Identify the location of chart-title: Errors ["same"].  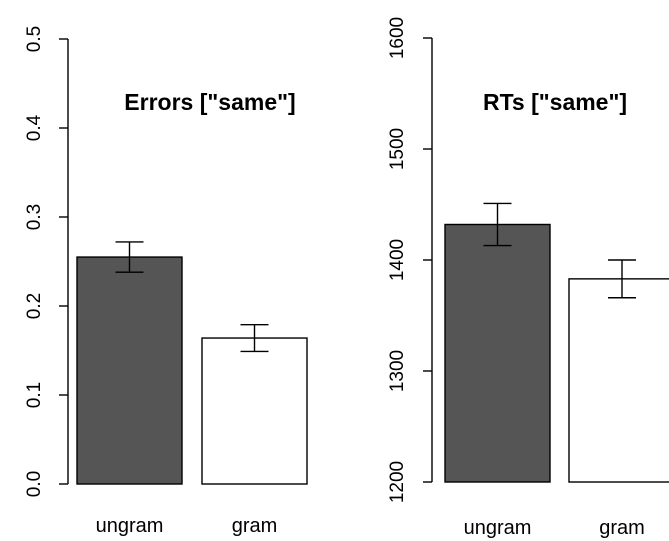
(209, 102).